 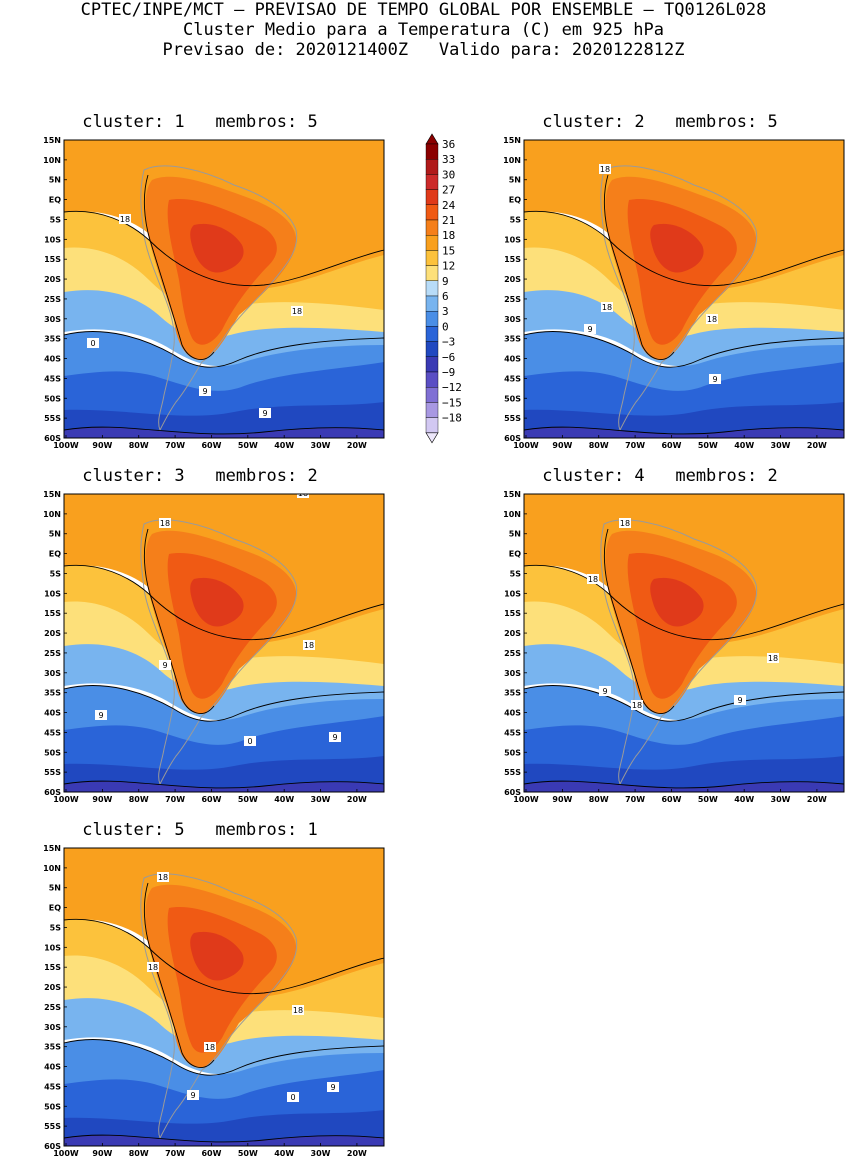 What do you see at coordinates (52, 359) in the screenshot?
I see `lat-label: 40S` at bounding box center [52, 359].